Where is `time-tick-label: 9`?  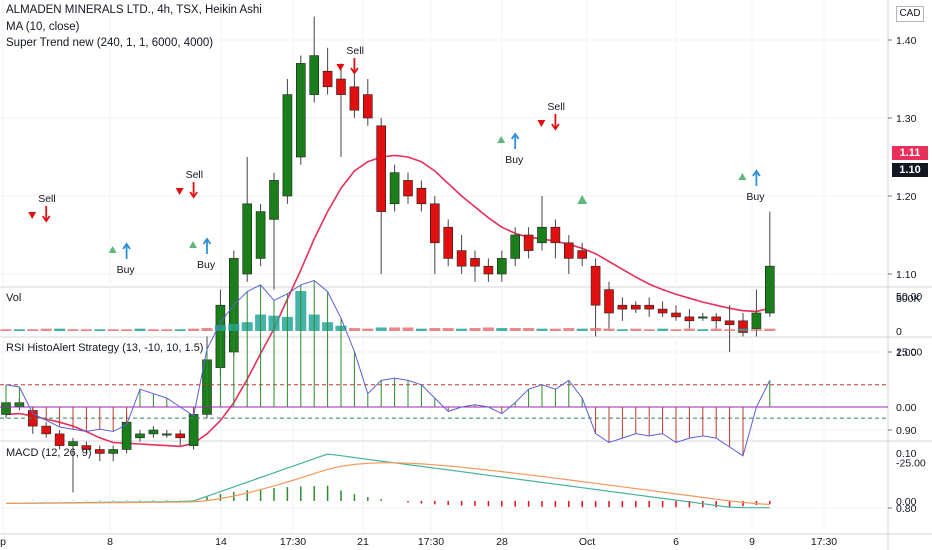 time-tick-label: 9 is located at coordinates (752, 542).